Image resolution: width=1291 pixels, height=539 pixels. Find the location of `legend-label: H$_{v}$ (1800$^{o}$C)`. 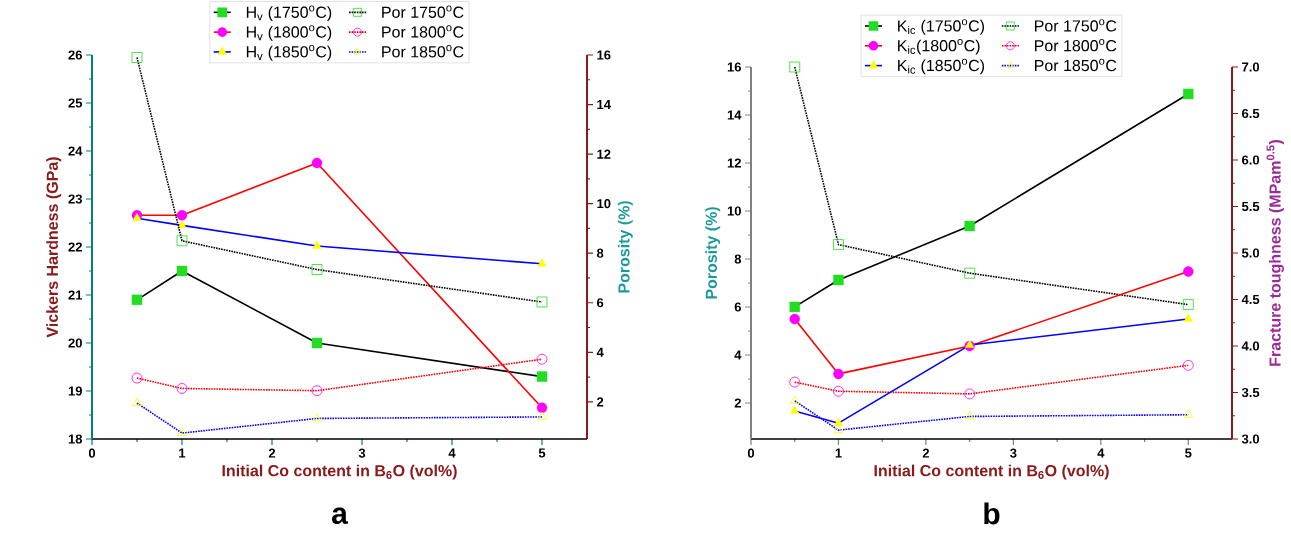

legend-label: H$_{v}$ (1800$^{o}$C) is located at coordinates (289, 33).